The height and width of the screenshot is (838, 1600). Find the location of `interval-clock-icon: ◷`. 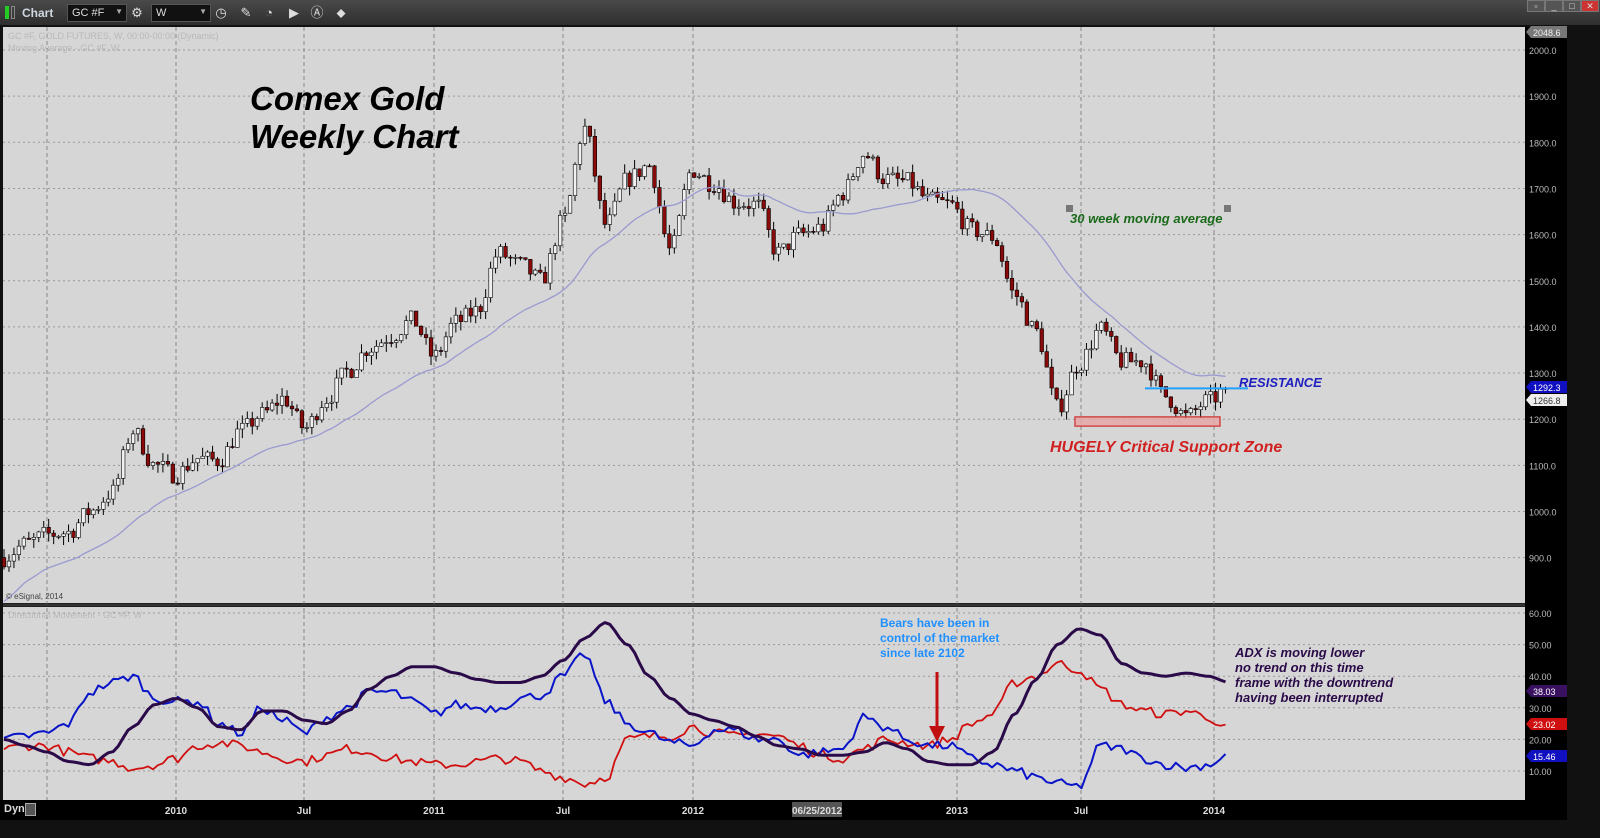

interval-clock-icon: ◷ is located at coordinates (221, 12).